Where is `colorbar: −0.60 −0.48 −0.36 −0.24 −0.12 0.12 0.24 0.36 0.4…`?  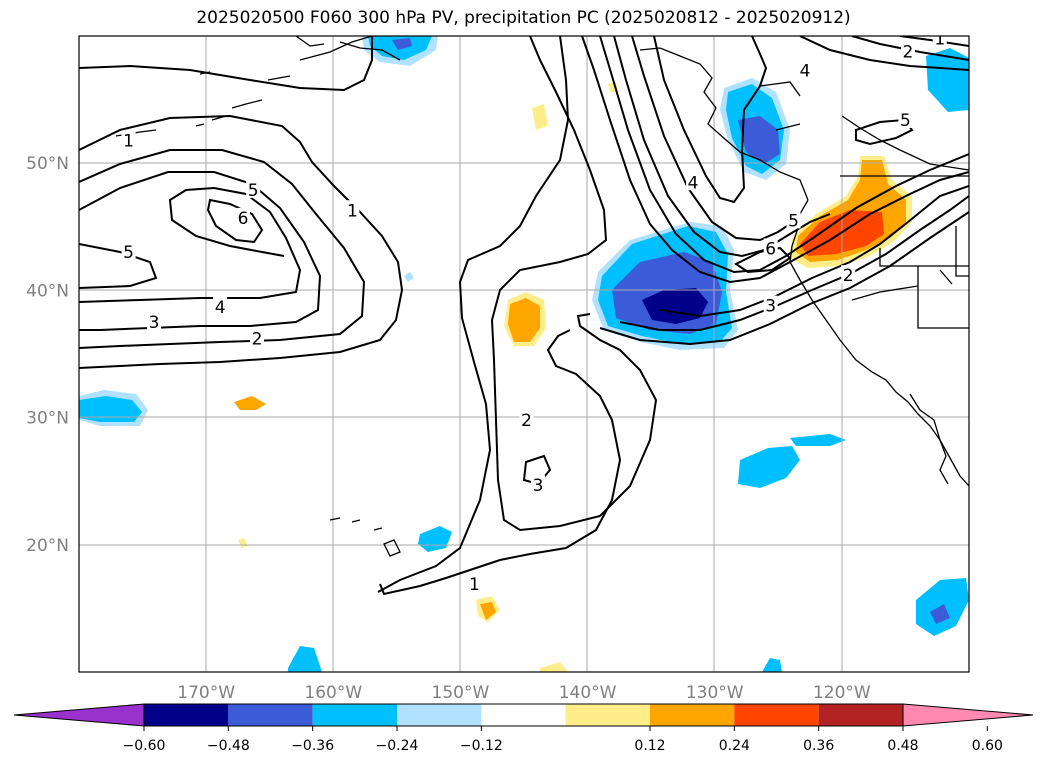
colorbar: −0.60 −0.48 −0.36 −0.24 −0.12 0.12 0.24 0.36 0.4… is located at coordinates (523, 728).